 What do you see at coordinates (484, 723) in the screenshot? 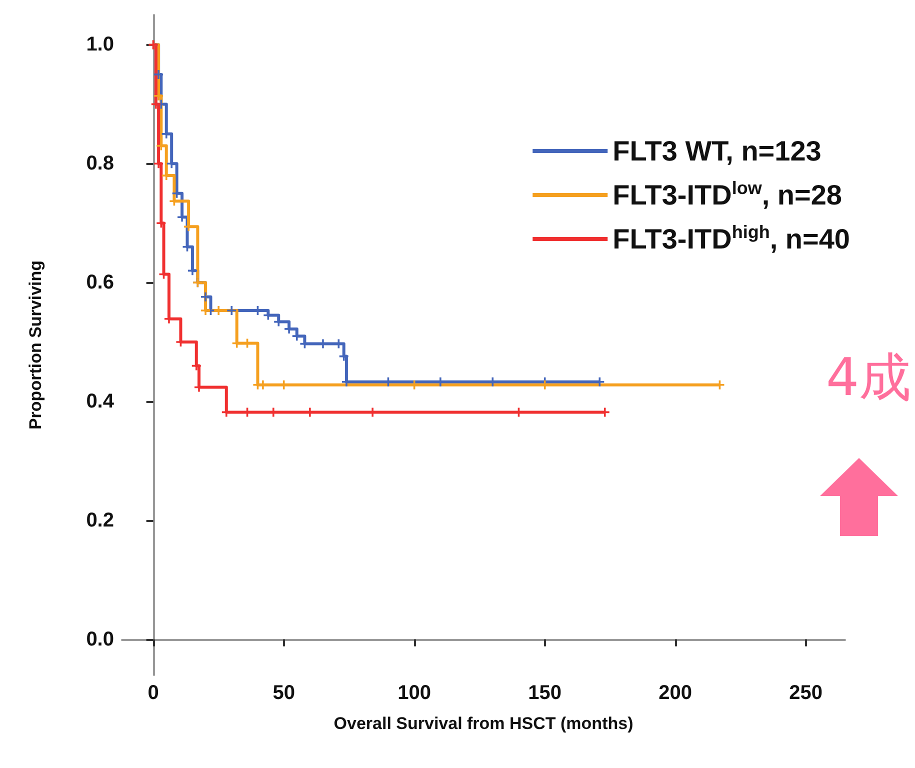
I see `x-axis-title: Overall Survival from HSCT (months)` at bounding box center [484, 723].